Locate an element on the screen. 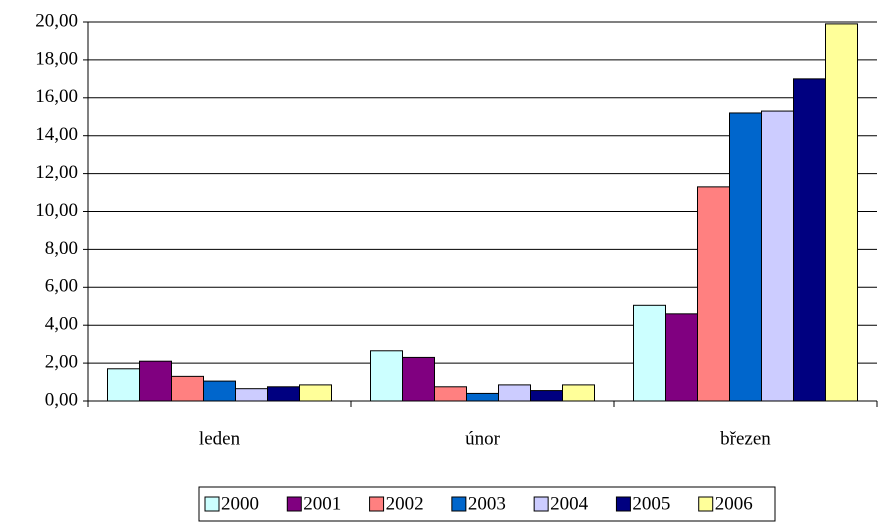 The height and width of the screenshot is (524, 887). x-tick-label: březen is located at coordinates (745, 438).